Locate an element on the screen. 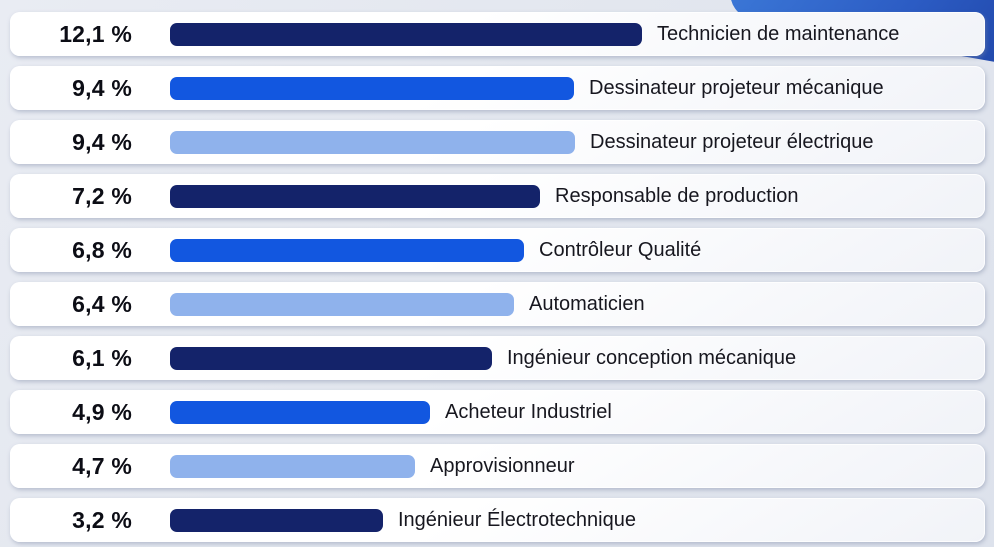  percent-label: 6,1 % is located at coordinates (102, 357).